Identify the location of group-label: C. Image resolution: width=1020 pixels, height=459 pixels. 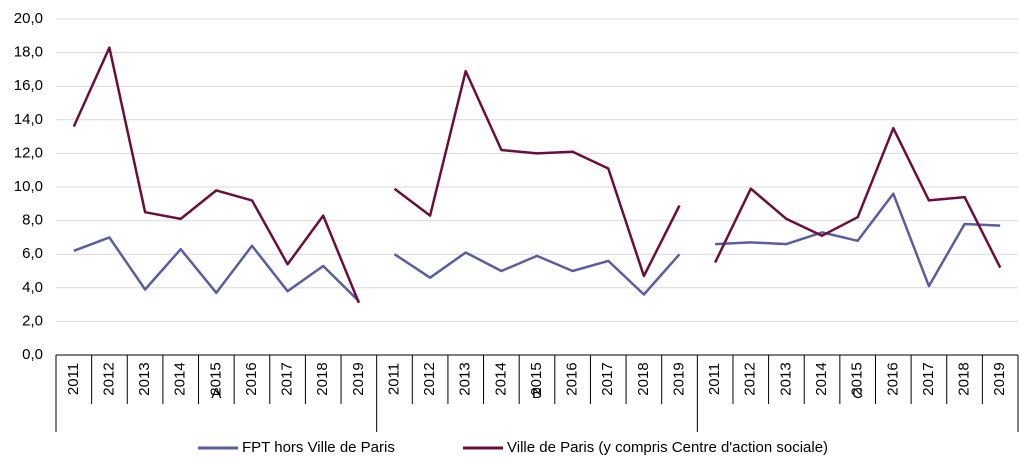
(857, 393).